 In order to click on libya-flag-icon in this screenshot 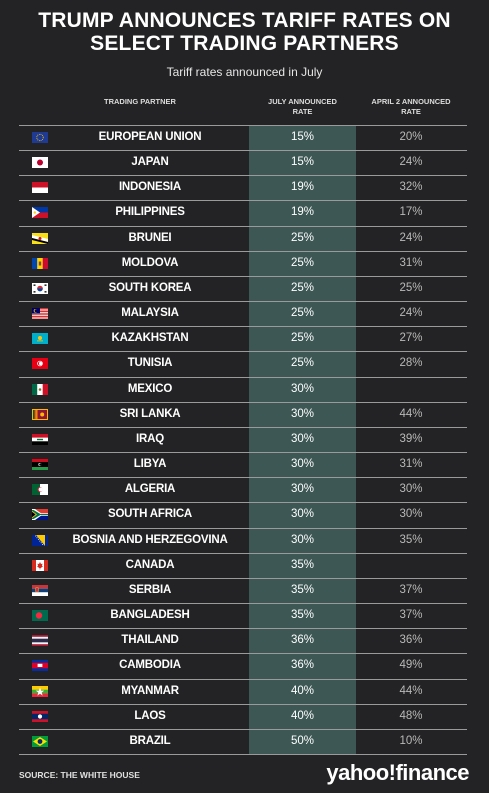, I will do `click(40, 465)`.